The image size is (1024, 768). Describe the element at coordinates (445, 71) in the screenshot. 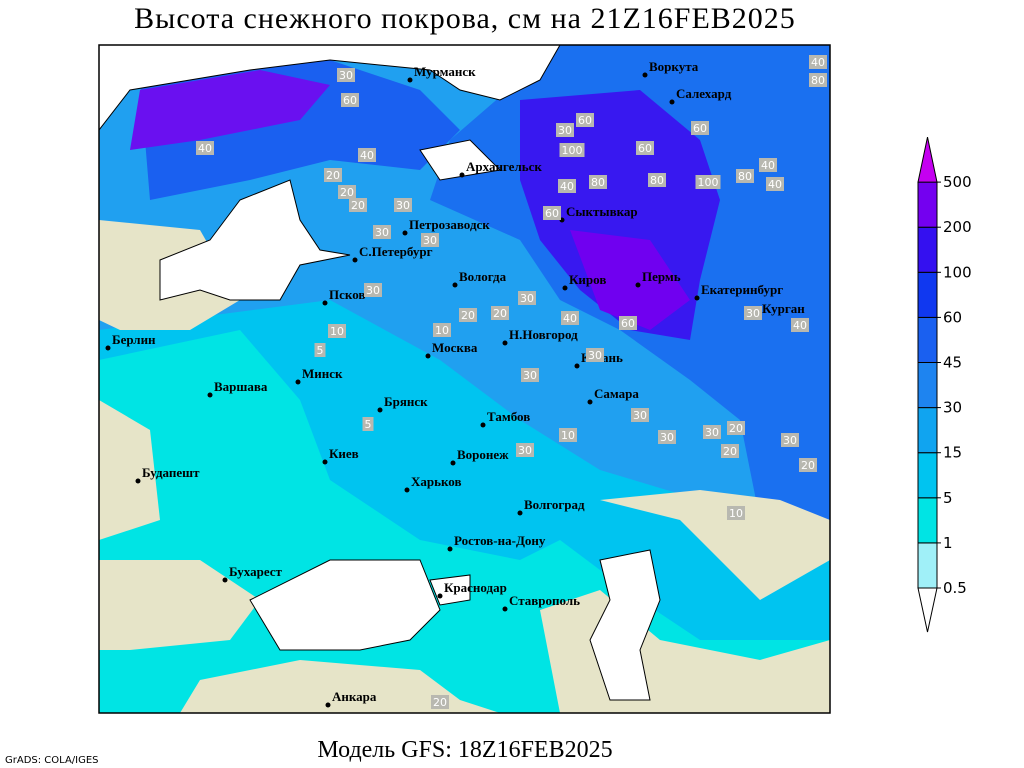

I see `city-label: Мурманск` at that location.